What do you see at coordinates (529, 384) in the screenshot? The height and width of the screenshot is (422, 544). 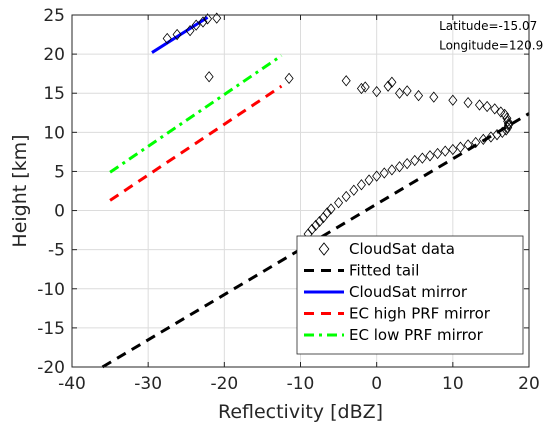 I see `x-tick-label: 20` at bounding box center [529, 384].